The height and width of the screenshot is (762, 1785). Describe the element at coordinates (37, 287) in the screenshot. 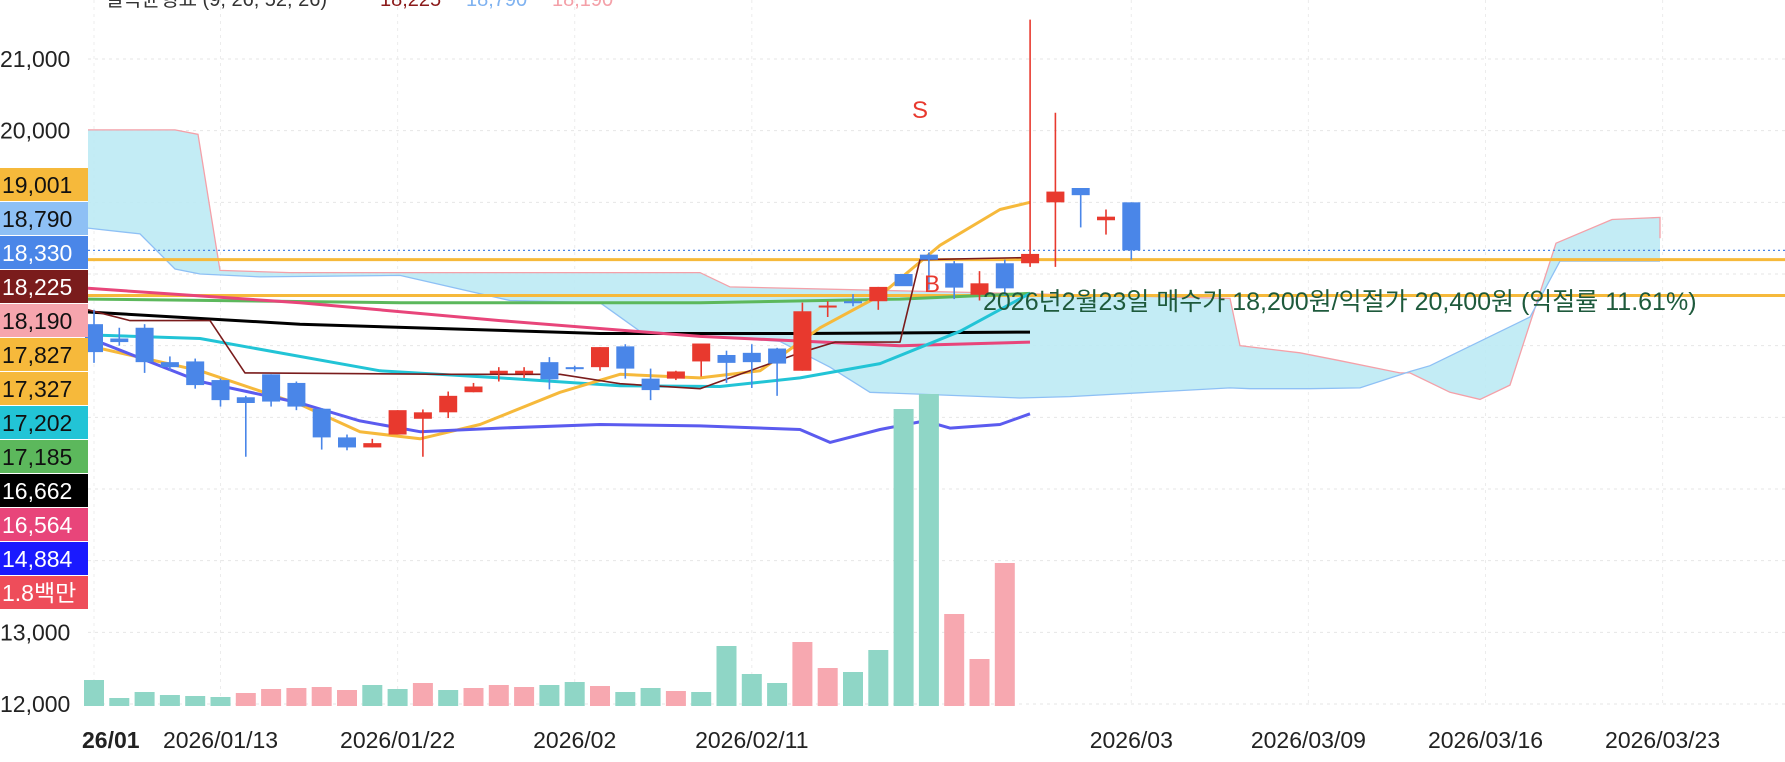

I see `price-tag-label: 18,225` at that location.